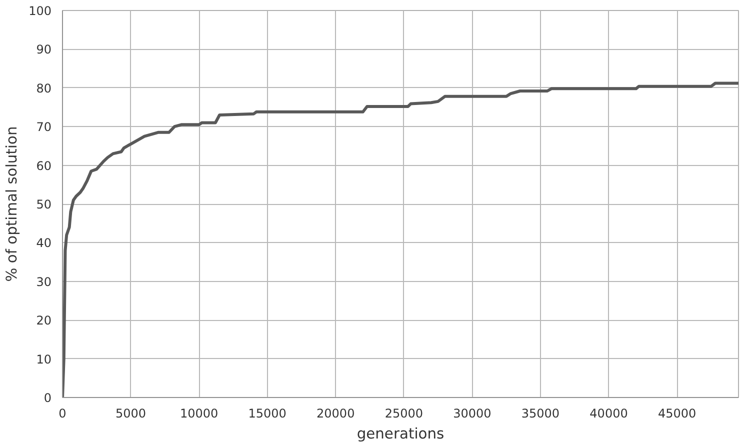  I want to click on x-tick-label: 15000, so click(267, 413).